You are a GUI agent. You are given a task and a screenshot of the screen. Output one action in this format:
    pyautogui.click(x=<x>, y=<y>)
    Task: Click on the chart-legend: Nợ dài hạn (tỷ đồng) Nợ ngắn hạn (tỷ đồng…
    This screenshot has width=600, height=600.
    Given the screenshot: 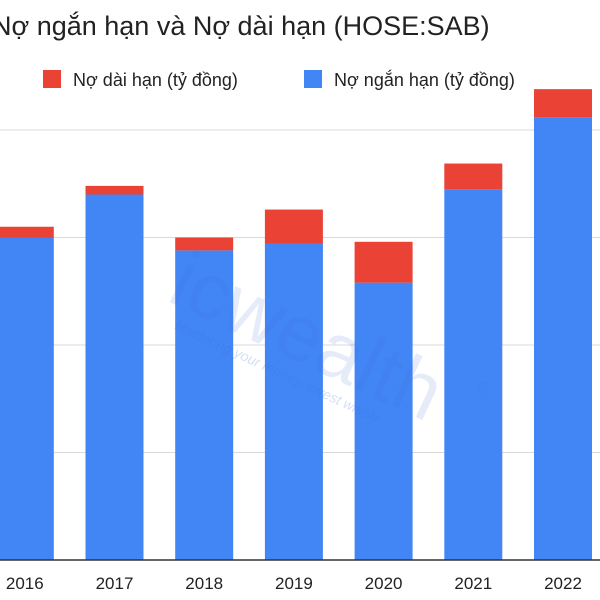 What is the action you would take?
    pyautogui.click(x=279, y=79)
    